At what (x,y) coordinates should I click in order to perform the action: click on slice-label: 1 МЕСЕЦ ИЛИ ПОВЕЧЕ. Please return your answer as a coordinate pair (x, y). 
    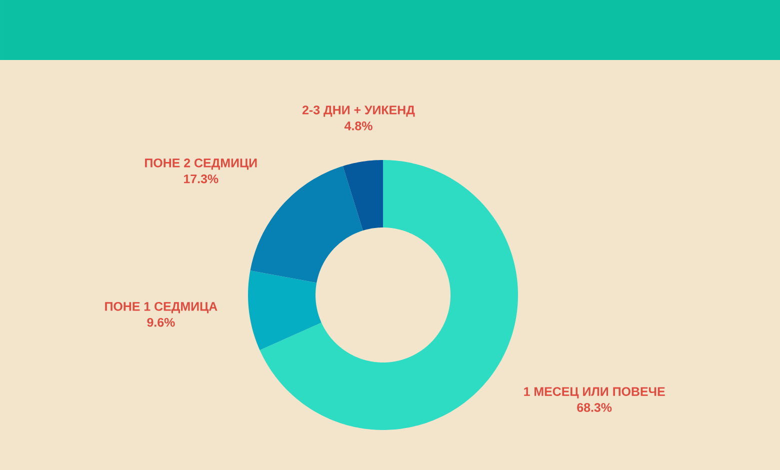
    Looking at the image, I should click on (594, 392).